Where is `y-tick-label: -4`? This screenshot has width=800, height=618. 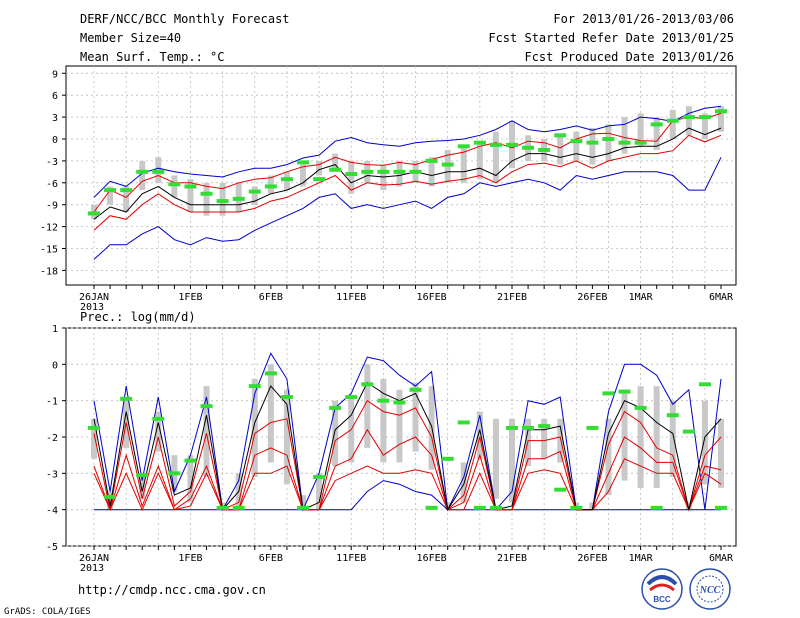 y-tick-label: -4 is located at coordinates (52, 511).